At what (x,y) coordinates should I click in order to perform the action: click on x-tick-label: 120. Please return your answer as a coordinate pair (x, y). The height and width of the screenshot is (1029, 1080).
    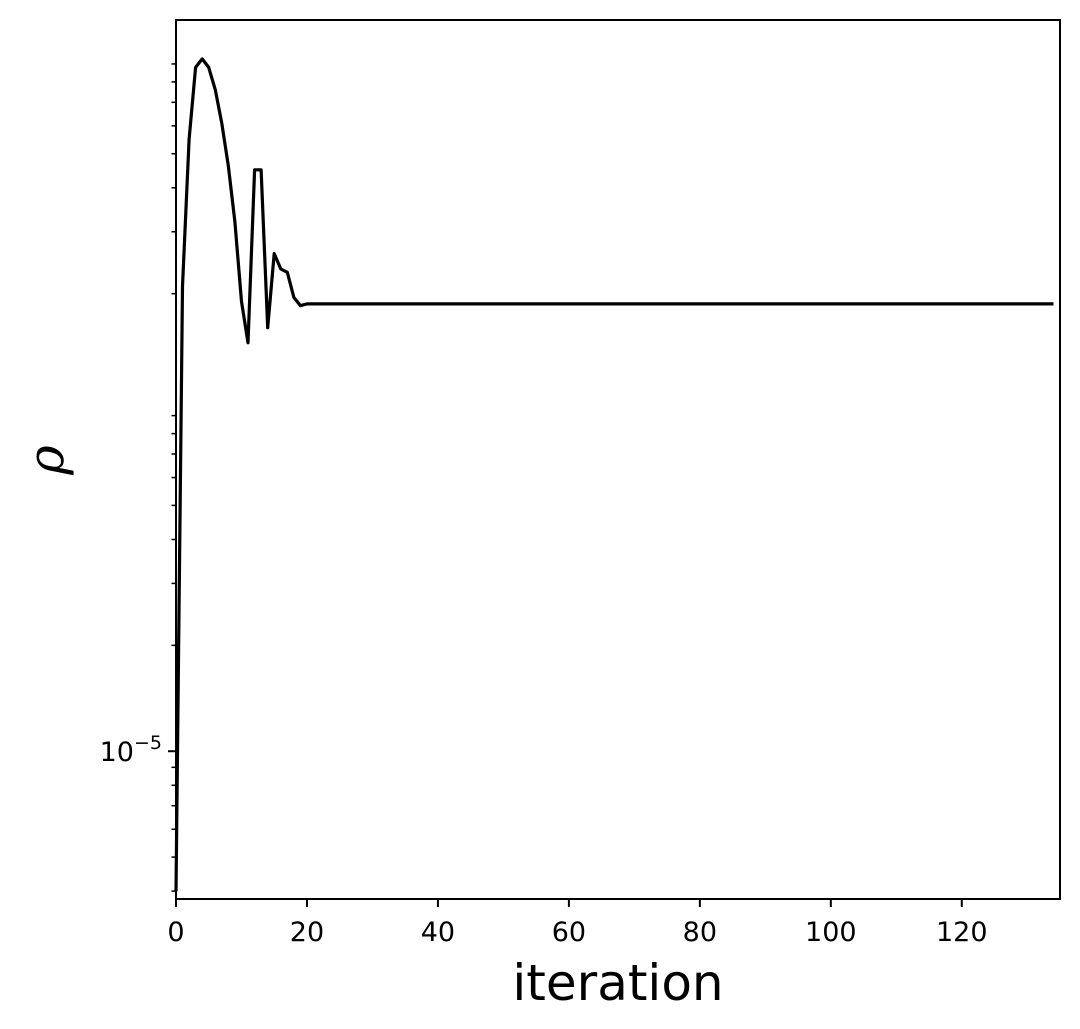
    Looking at the image, I should click on (962, 932).